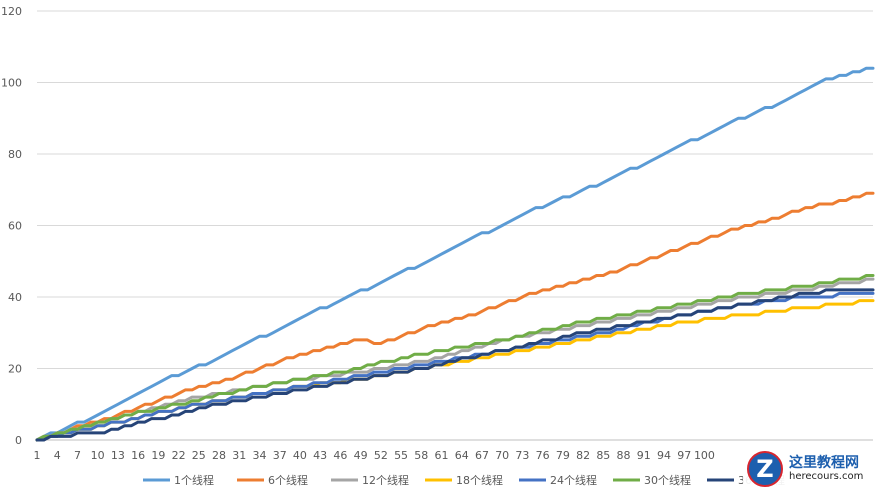  Describe the element at coordinates (667, 480) in the screenshot. I see `legend-label: 30个线程` at that location.